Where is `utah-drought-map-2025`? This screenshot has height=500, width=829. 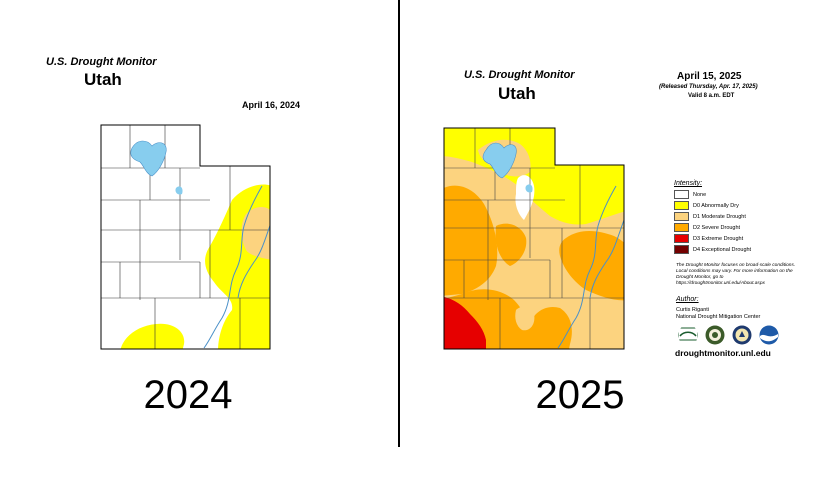 utah-drought-map-2025 is located at coordinates (534, 238).